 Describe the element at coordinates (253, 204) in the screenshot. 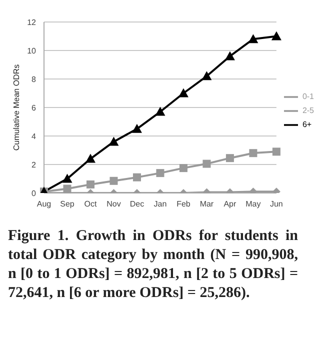

I see `x-tick-label: May` at that location.